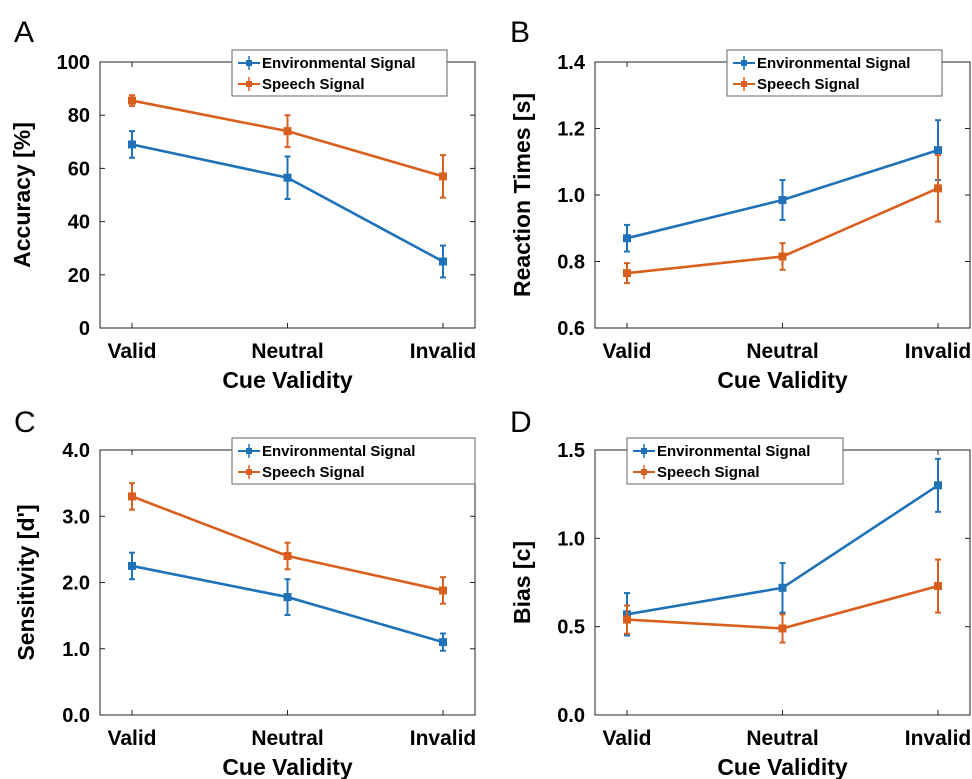 The width and height of the screenshot is (972, 779). What do you see at coordinates (571, 329) in the screenshot?
I see `y-tick-label: 0.6` at bounding box center [571, 329].